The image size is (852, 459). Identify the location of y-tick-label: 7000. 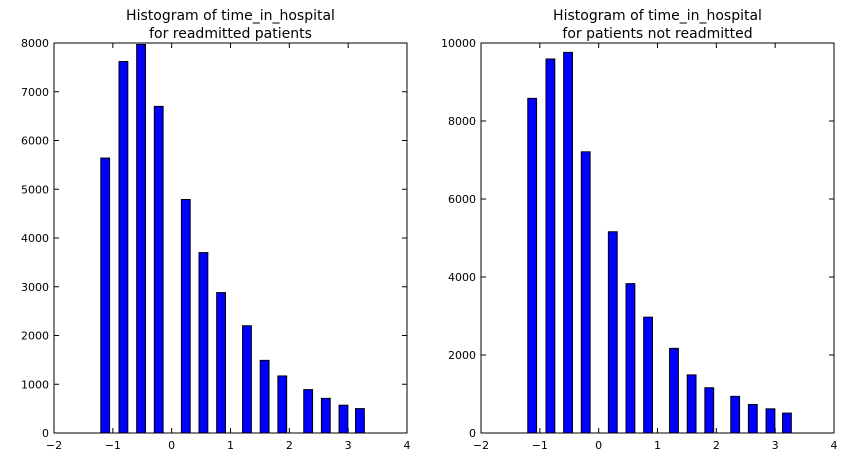
(35, 92).